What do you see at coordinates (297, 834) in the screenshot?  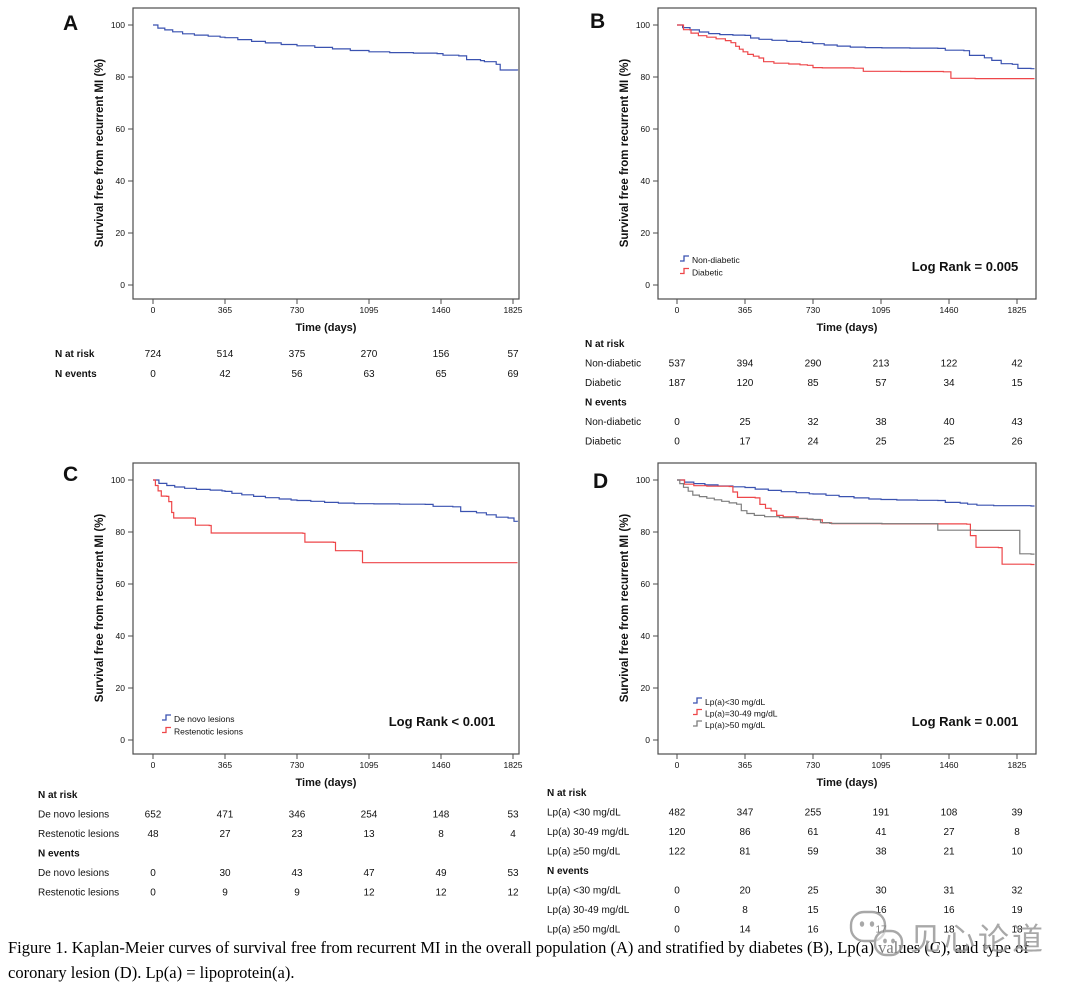 I see `risk-value: 23` at bounding box center [297, 834].